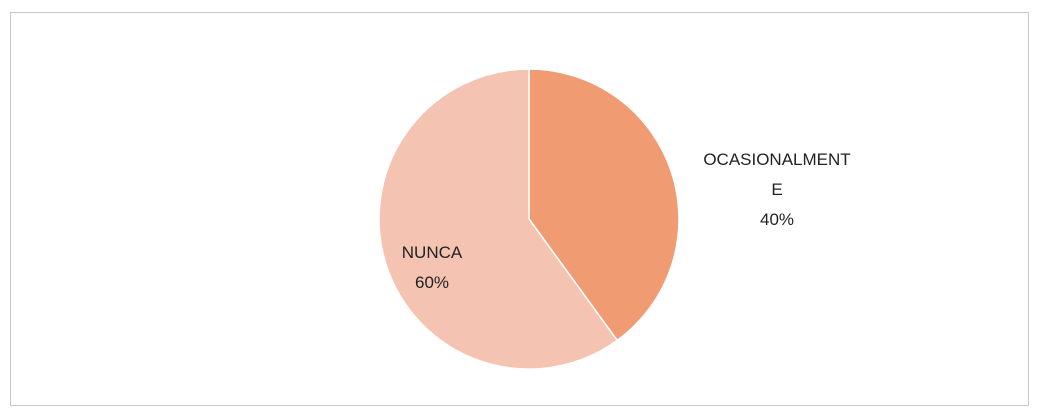  What do you see at coordinates (432, 252) in the screenshot?
I see `category-label: NUNCA` at bounding box center [432, 252].